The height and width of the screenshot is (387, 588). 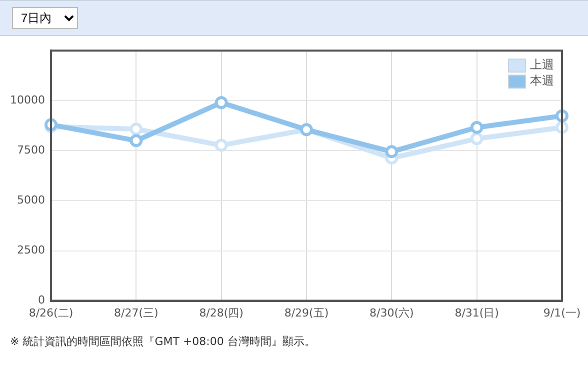 What do you see at coordinates (562, 313) in the screenshot?
I see `x-tick-label: 9/1(一)` at bounding box center [562, 313].